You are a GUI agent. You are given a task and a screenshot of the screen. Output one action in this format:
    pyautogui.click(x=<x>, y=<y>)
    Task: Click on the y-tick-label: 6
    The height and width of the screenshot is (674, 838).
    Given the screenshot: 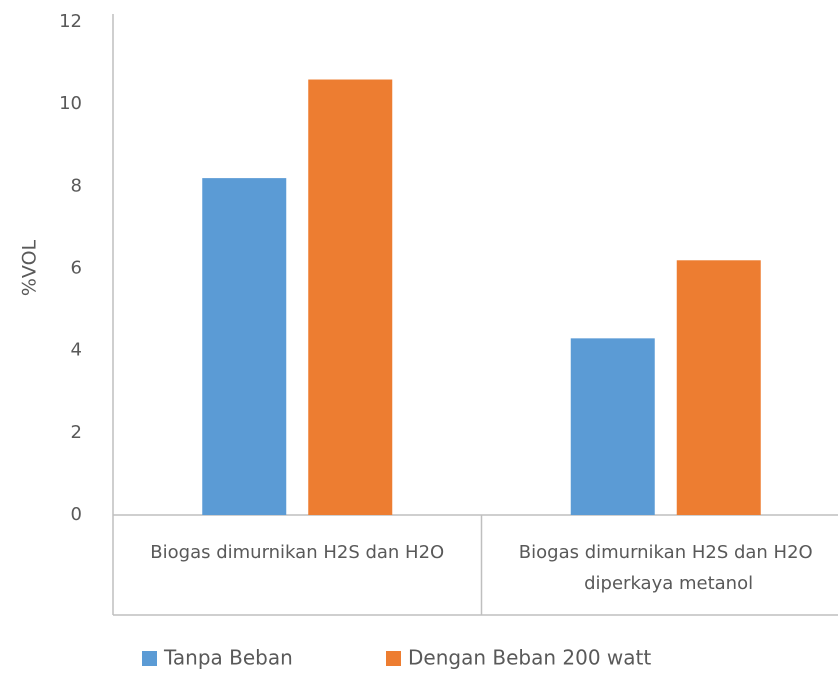 What is the action you would take?
    pyautogui.click(x=76, y=268)
    